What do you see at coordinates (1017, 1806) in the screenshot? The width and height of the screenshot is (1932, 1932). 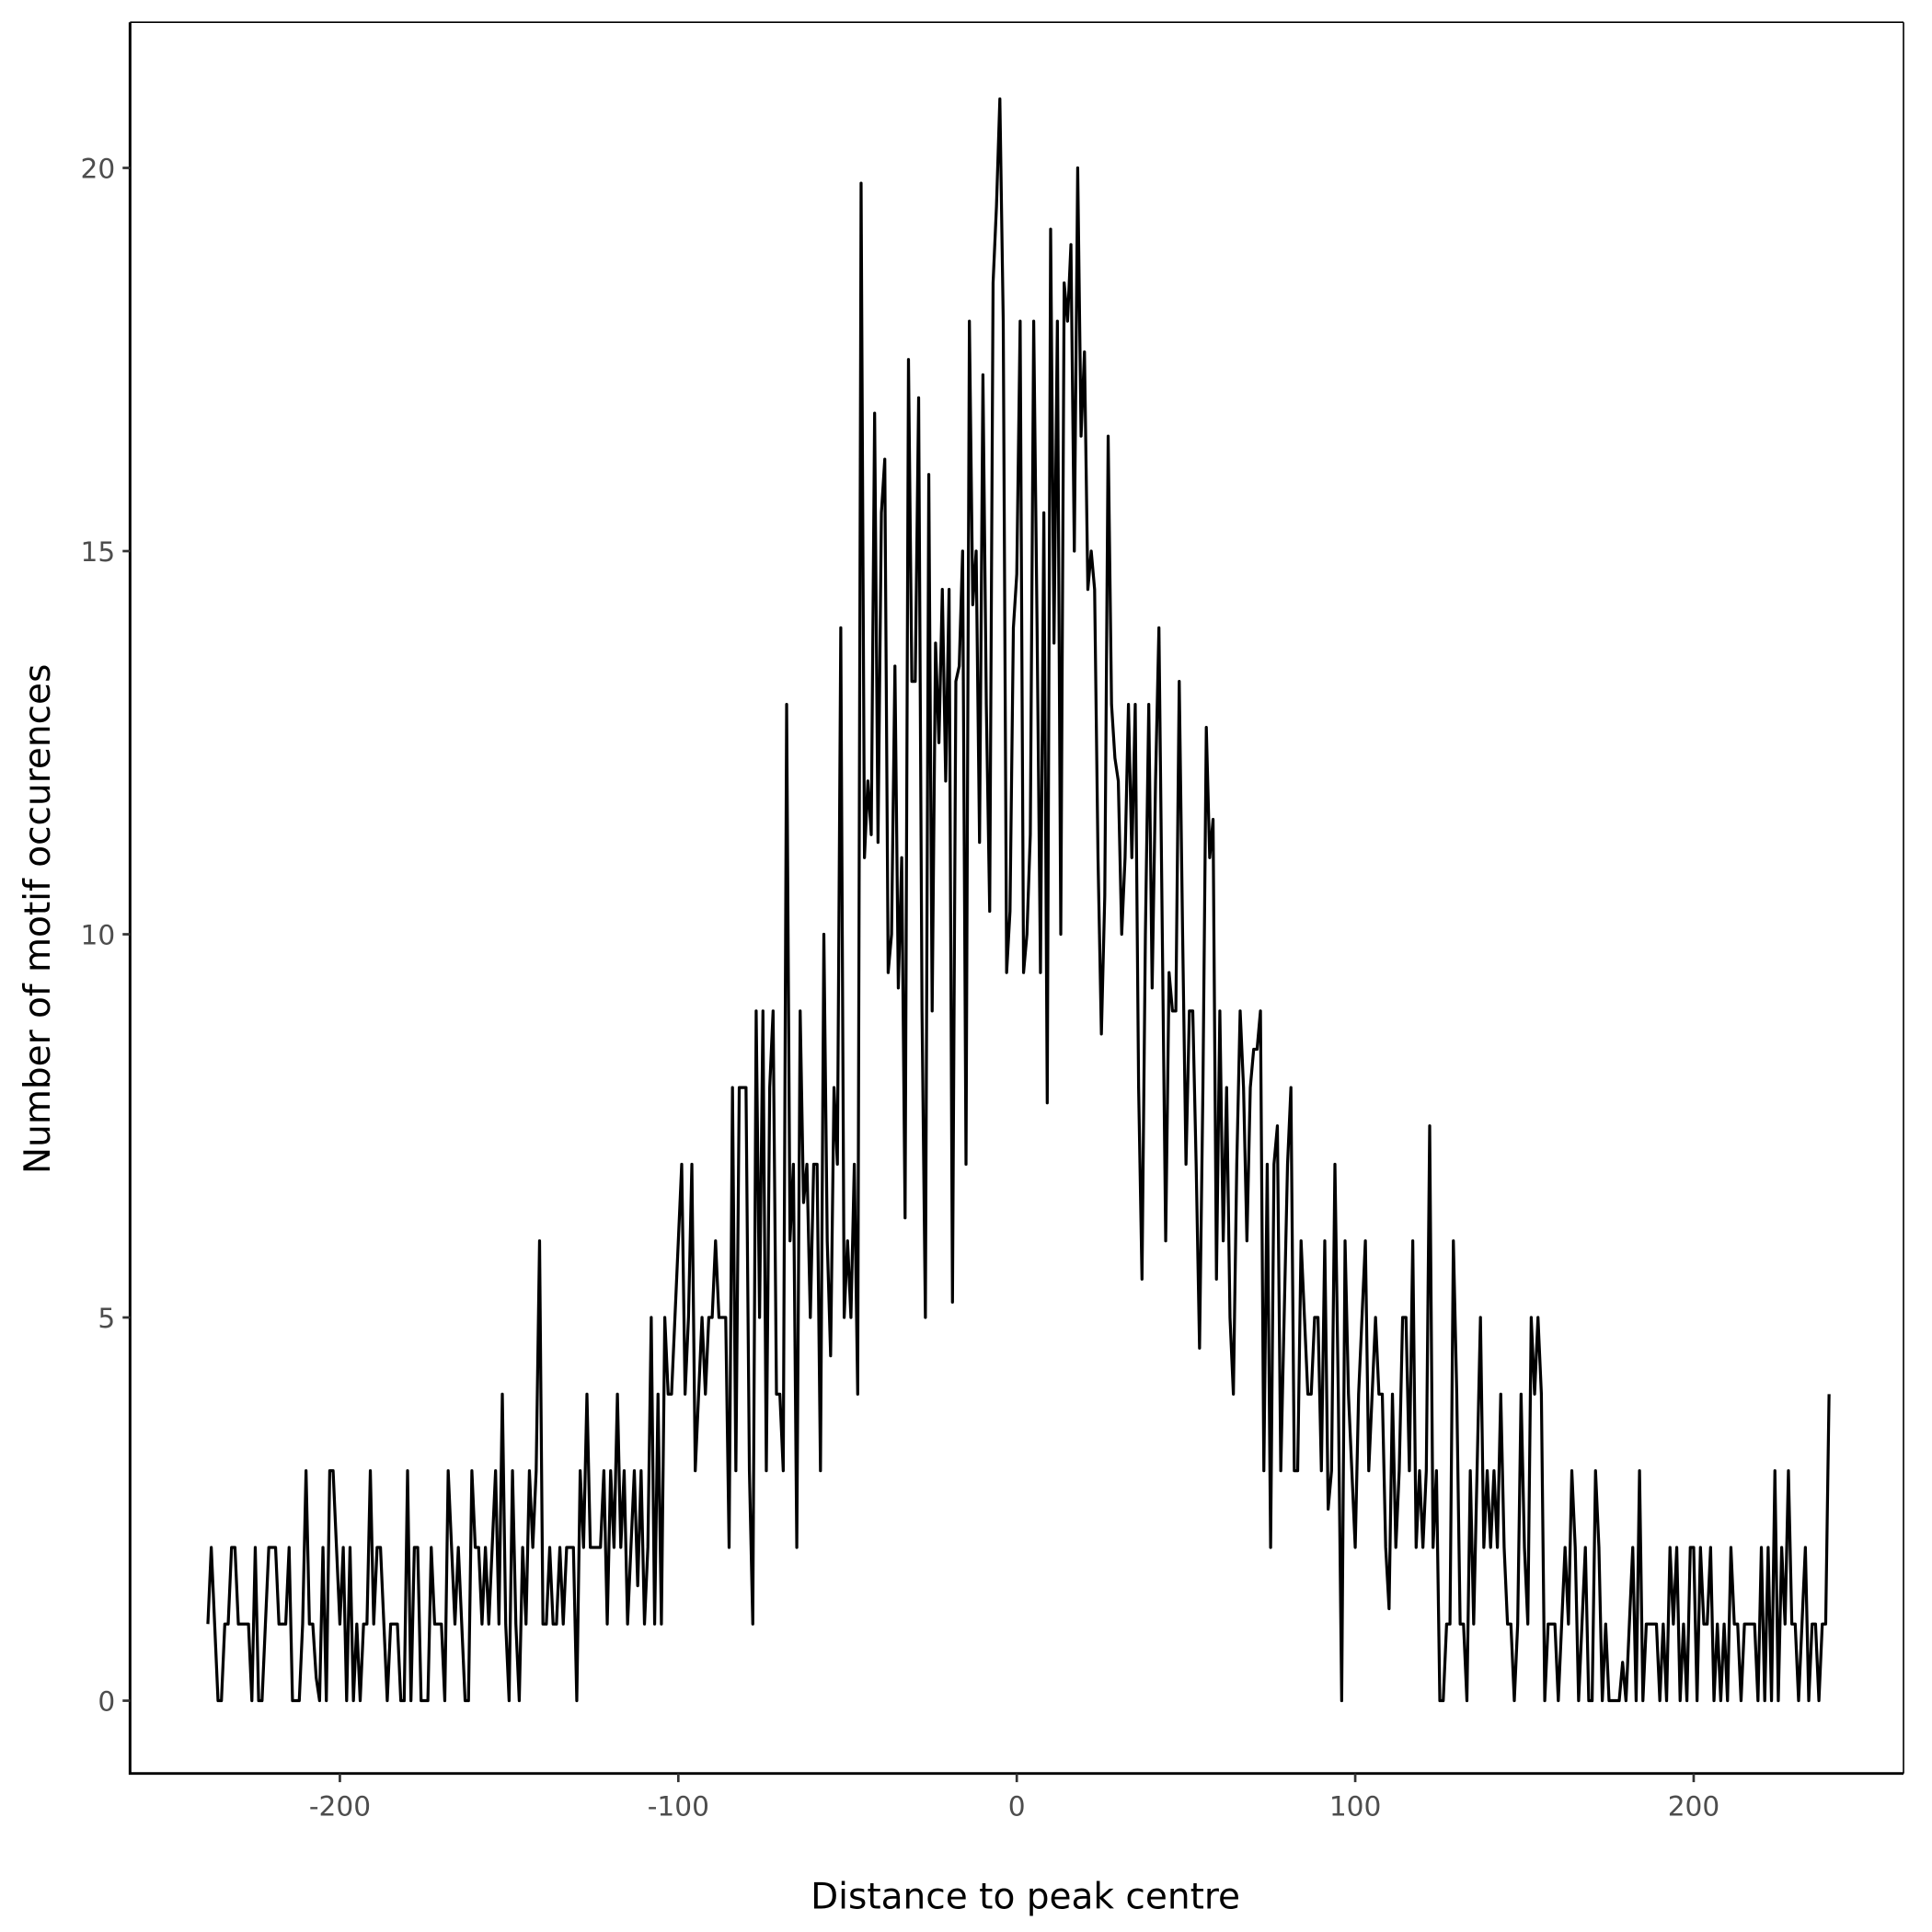 I see `x-tick-label: 0` at bounding box center [1017, 1806].